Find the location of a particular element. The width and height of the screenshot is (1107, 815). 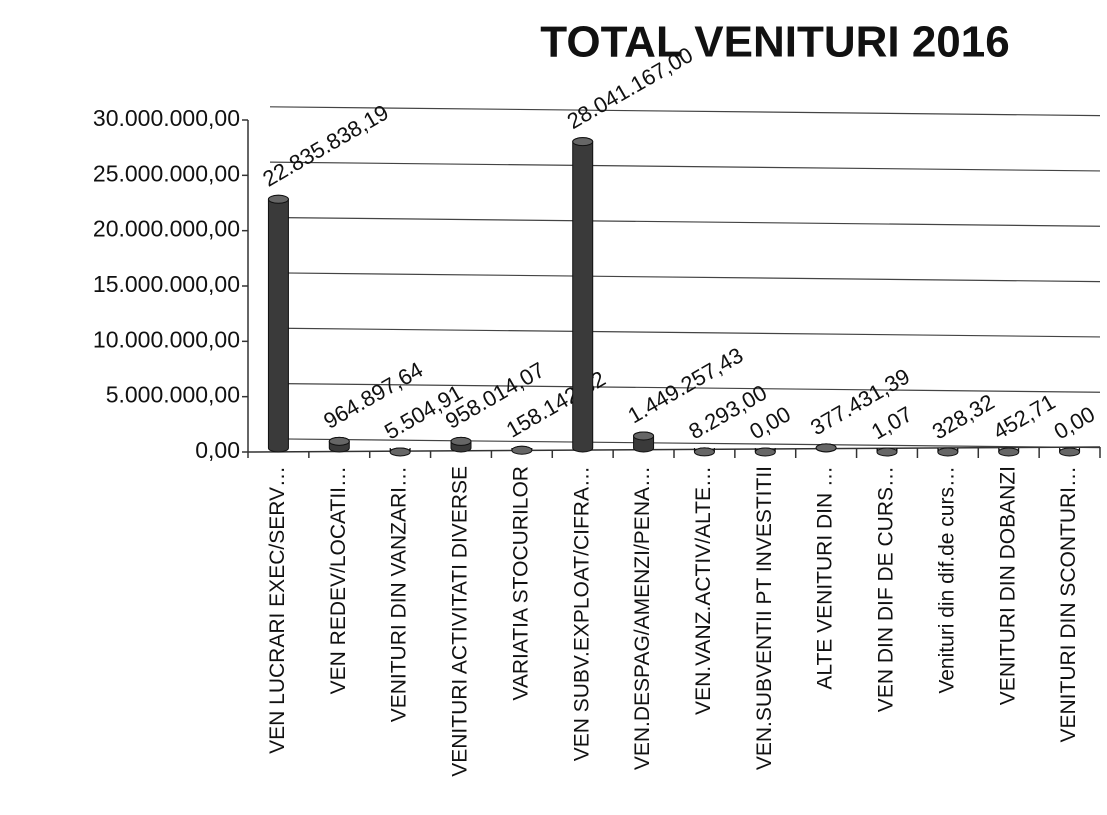

y-tick-label: 15.000.000,00 is located at coordinates (166, 284).